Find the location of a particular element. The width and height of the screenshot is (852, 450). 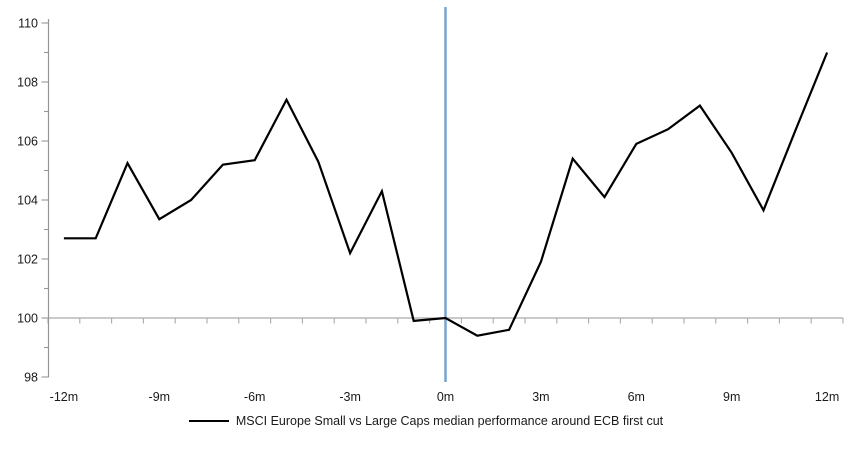

x-tick-label: -3m is located at coordinates (350, 397).